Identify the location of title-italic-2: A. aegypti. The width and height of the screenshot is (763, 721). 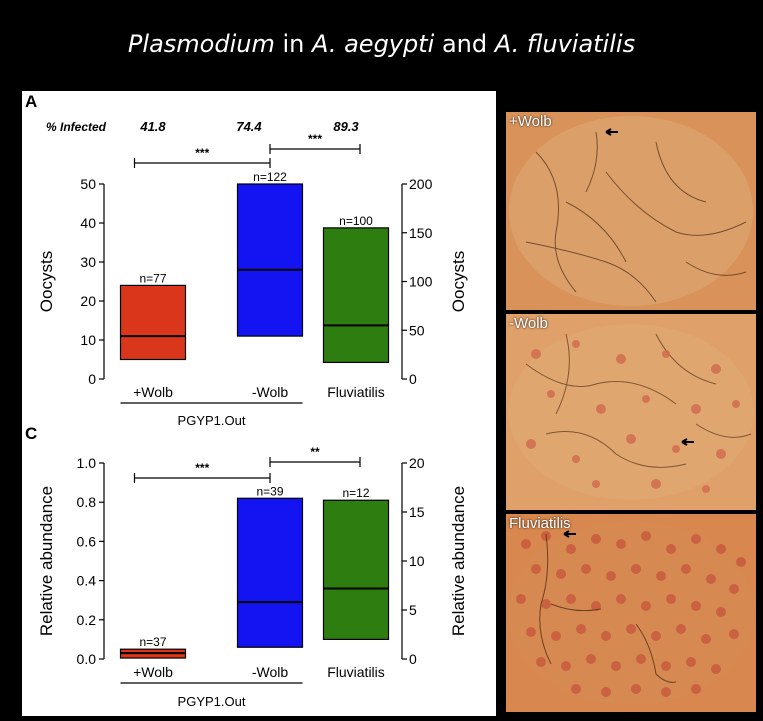
(373, 44).